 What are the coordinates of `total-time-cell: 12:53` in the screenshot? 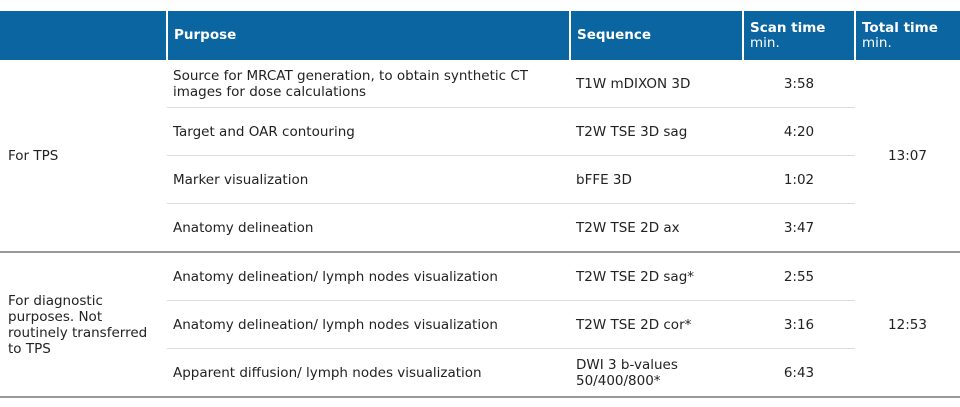 It's located at (907, 325).